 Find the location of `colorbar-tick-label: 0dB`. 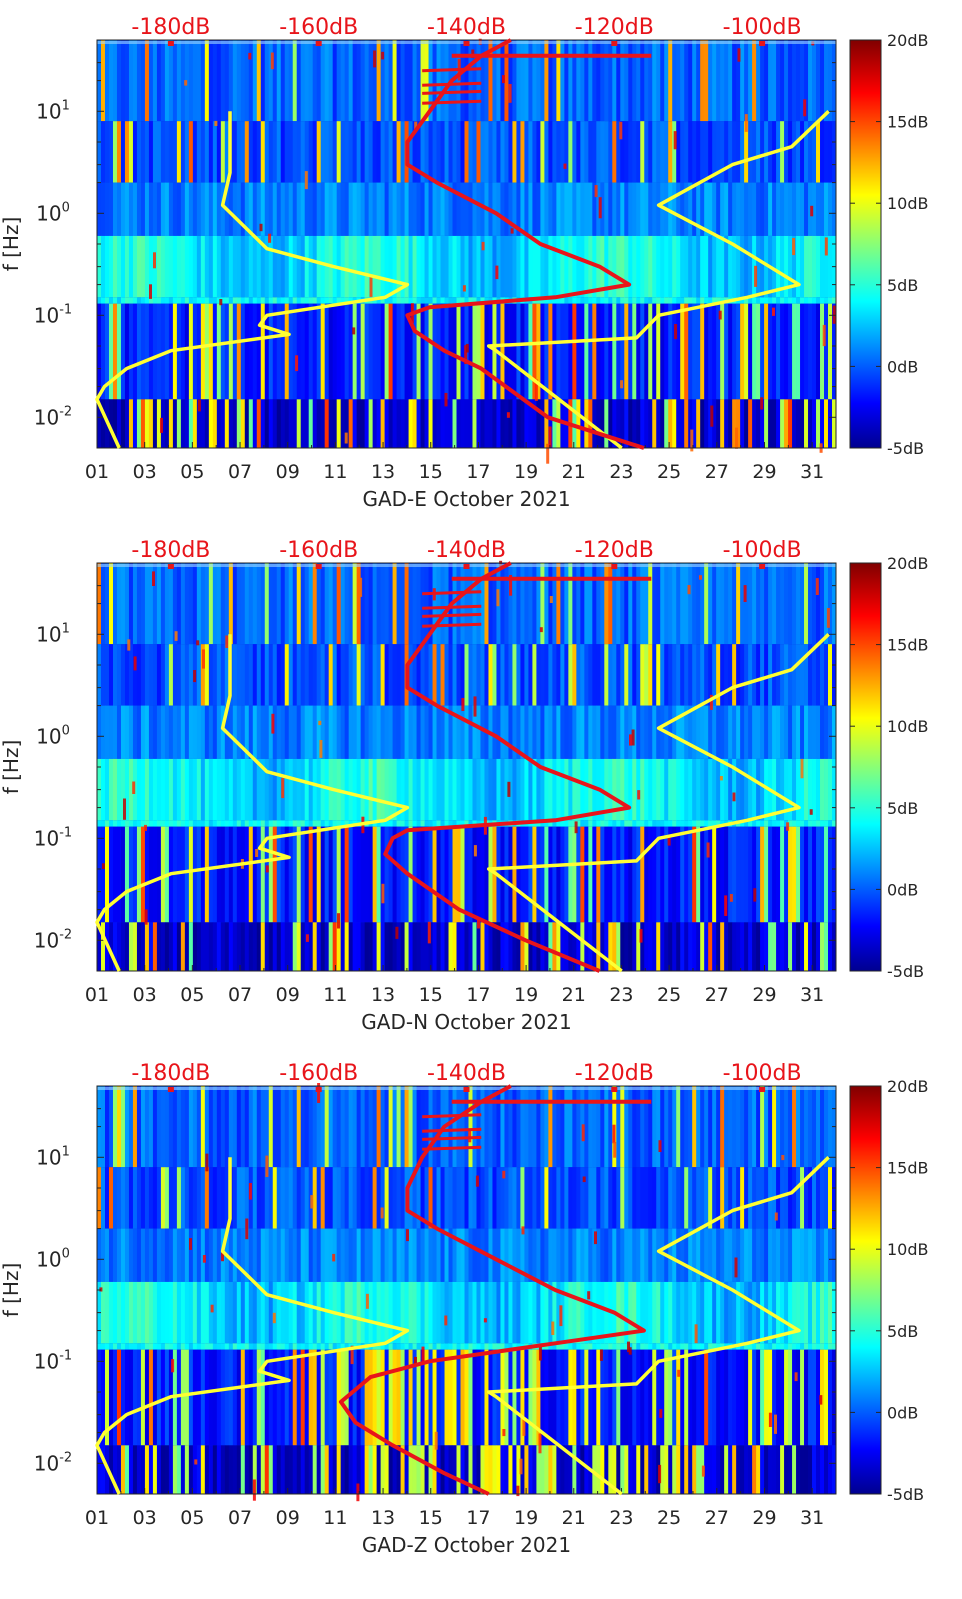

colorbar-tick-label: 0dB is located at coordinates (902, 366).